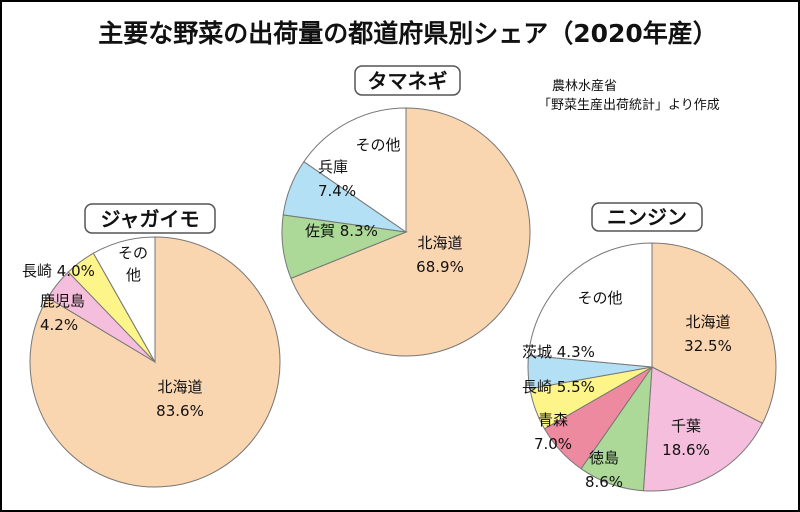  Describe the element at coordinates (408, 33) in the screenshot. I see `chart-title: 主要な野菜の出荷量の都道府県別シェア（2020年産）` at that location.